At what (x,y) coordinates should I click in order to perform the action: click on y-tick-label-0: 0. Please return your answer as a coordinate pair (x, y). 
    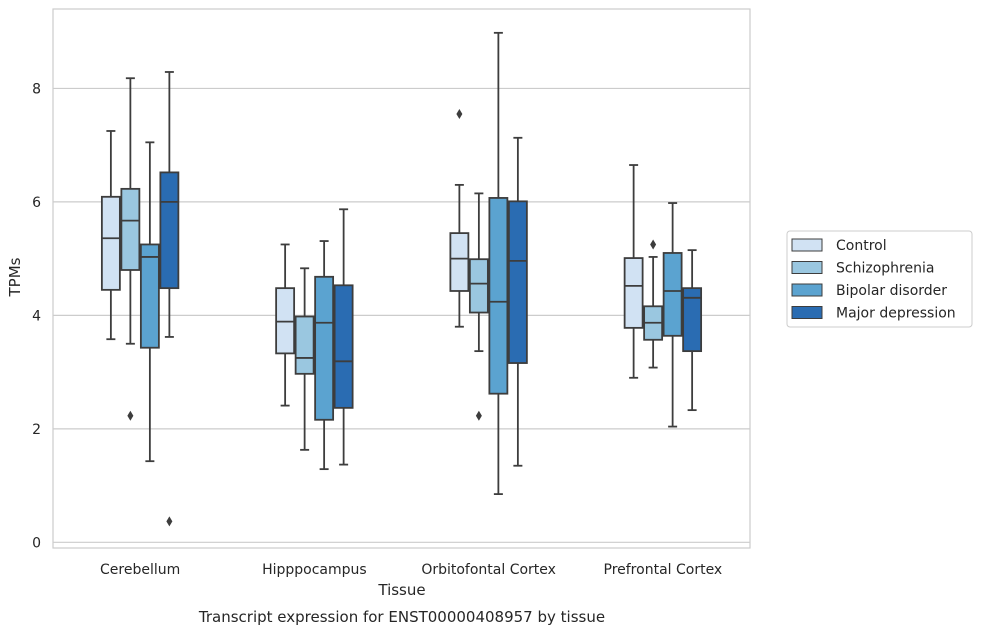
    Looking at the image, I should click on (36, 543).